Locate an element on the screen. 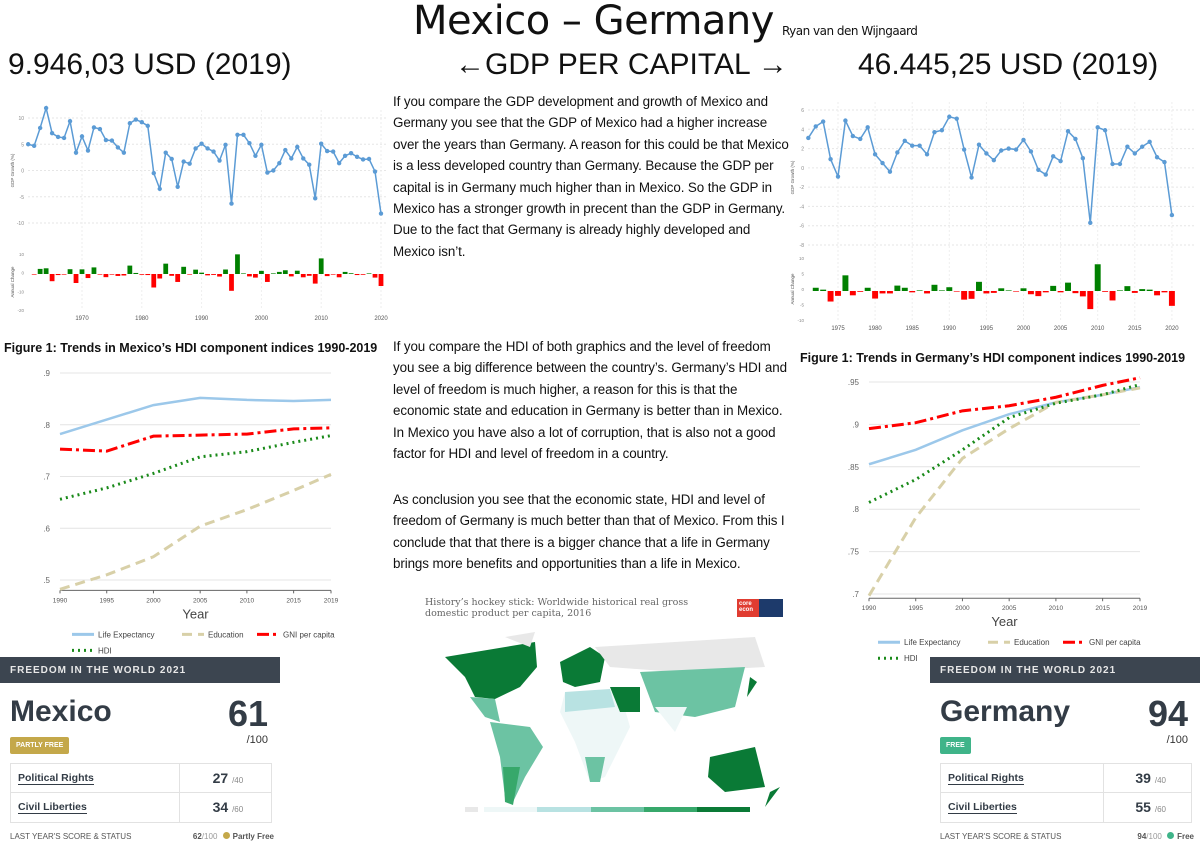 This screenshot has height=848, width=1200. score-max: /100 is located at coordinates (257, 740).